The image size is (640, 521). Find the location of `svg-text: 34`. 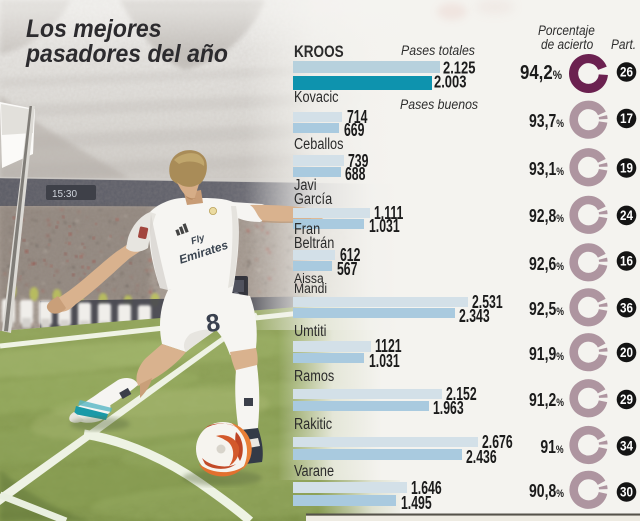

svg-text: 34 is located at coordinates (626, 446).